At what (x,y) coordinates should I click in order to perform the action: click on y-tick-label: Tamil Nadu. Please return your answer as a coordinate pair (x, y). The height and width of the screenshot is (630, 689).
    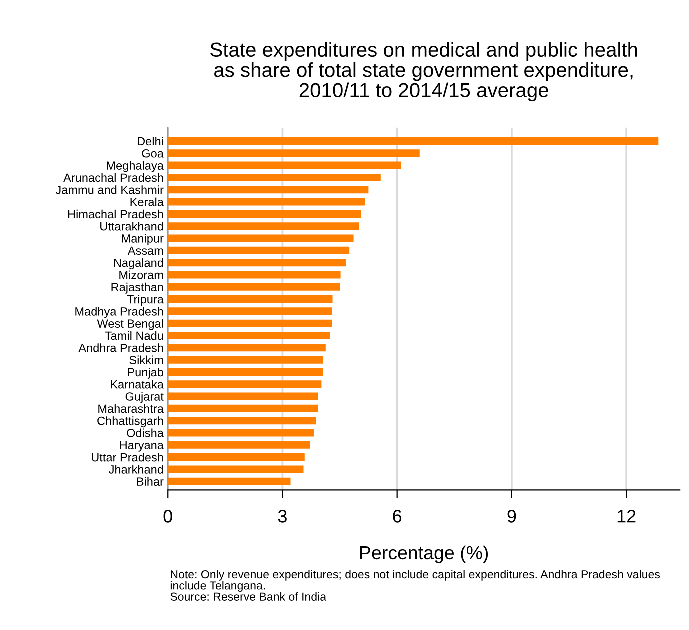
    Looking at the image, I should click on (134, 335).